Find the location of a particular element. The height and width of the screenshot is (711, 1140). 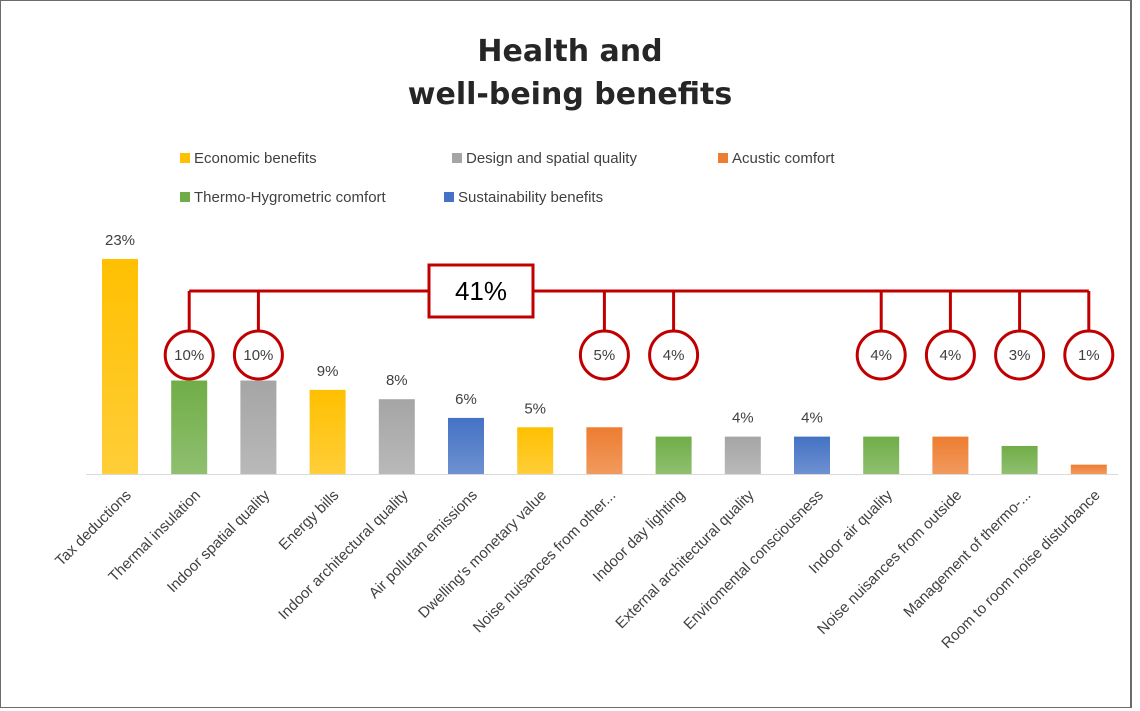

category-label: Indoor architectural quality is located at coordinates (343, 554).